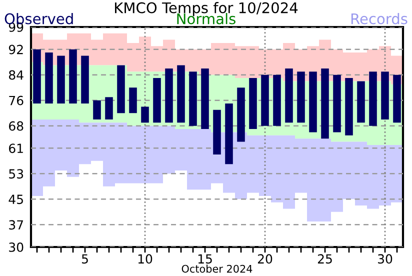 This screenshot has width=412, height=276. Describe the element at coordinates (385, 259) in the screenshot. I see `x-tick-label: 30` at that location.